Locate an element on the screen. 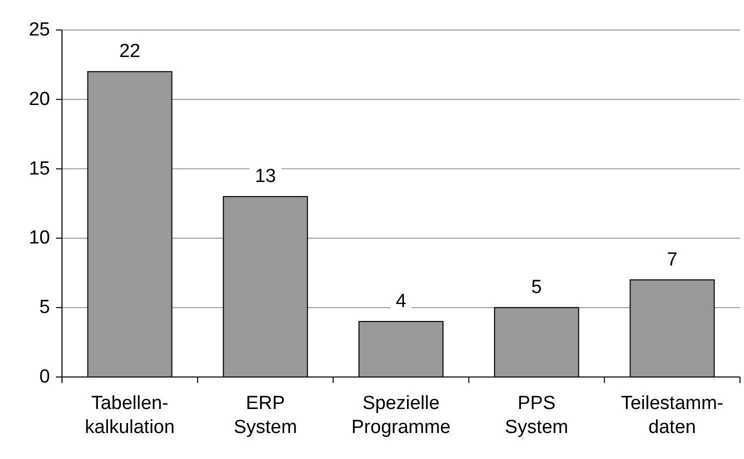  x-tick-label: Tabellen- kalkulation is located at coordinates (129, 415).